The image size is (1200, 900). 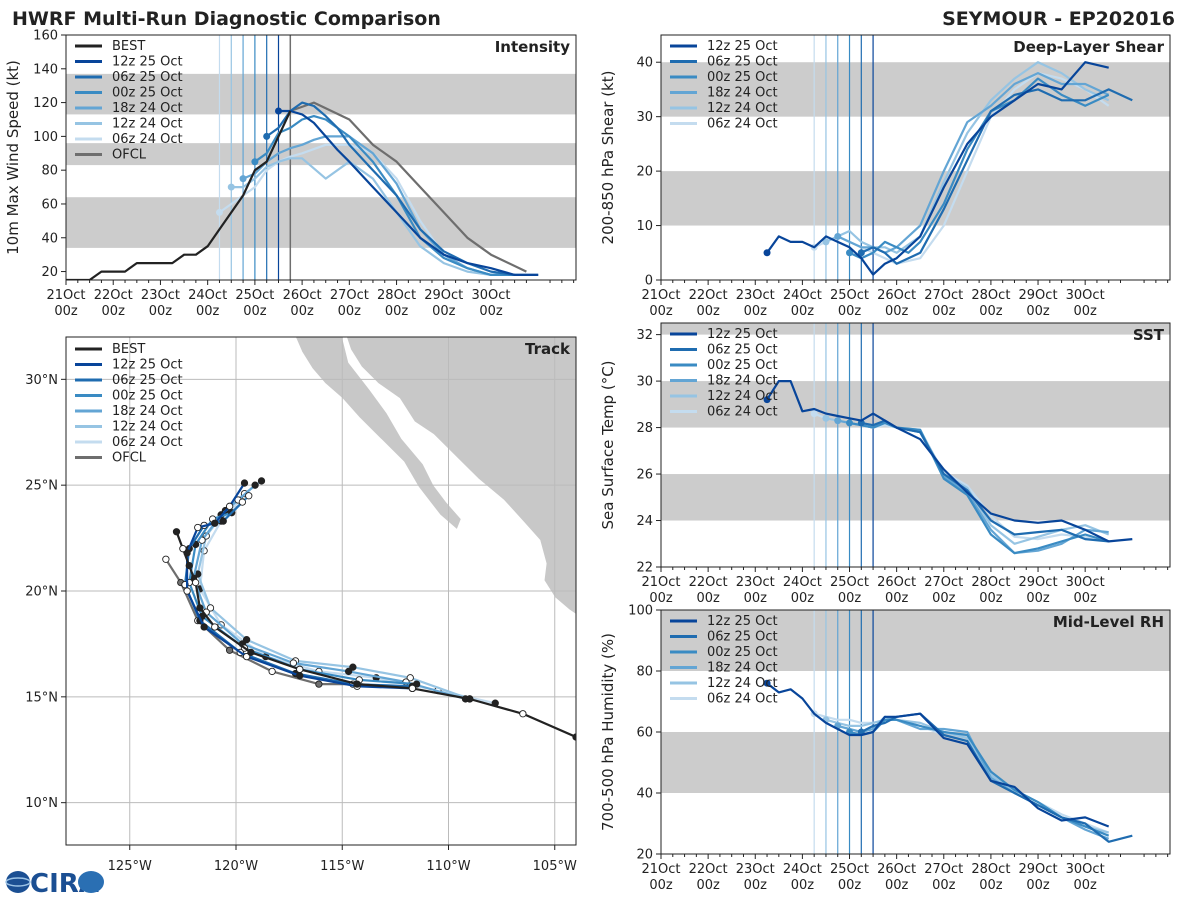 I want to click on sst-legend-label-12z-24-oct: 12z 24 Oct, so click(x=742, y=396).